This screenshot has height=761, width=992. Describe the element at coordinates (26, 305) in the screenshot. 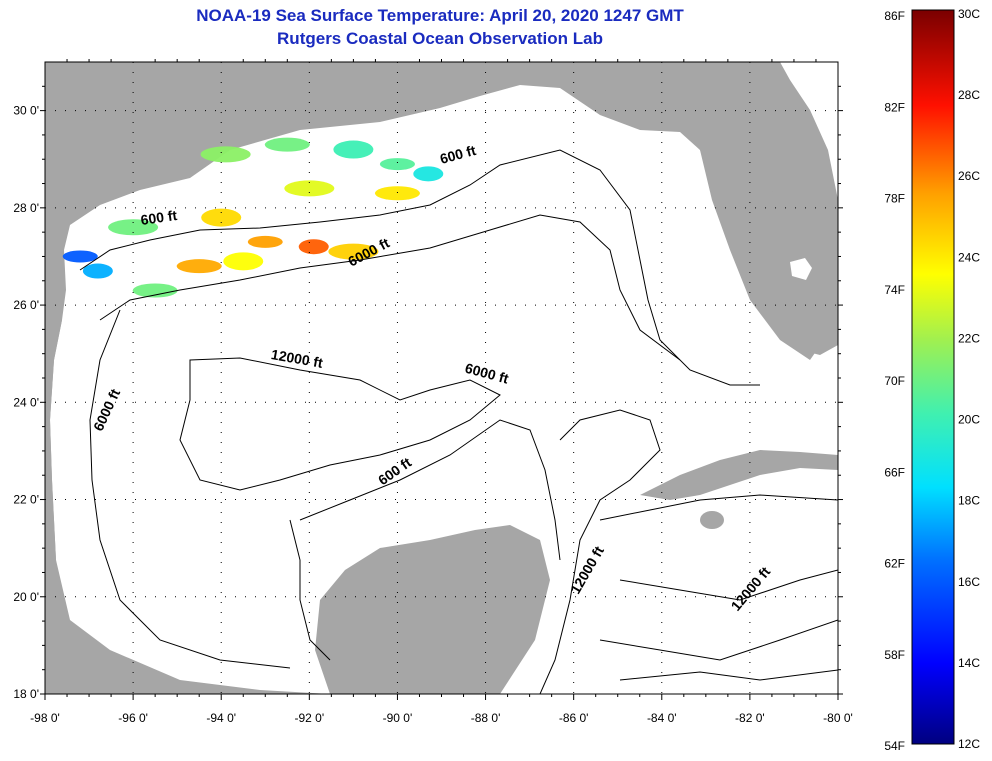

I see `lat-tick-label: 26 0'` at that location.